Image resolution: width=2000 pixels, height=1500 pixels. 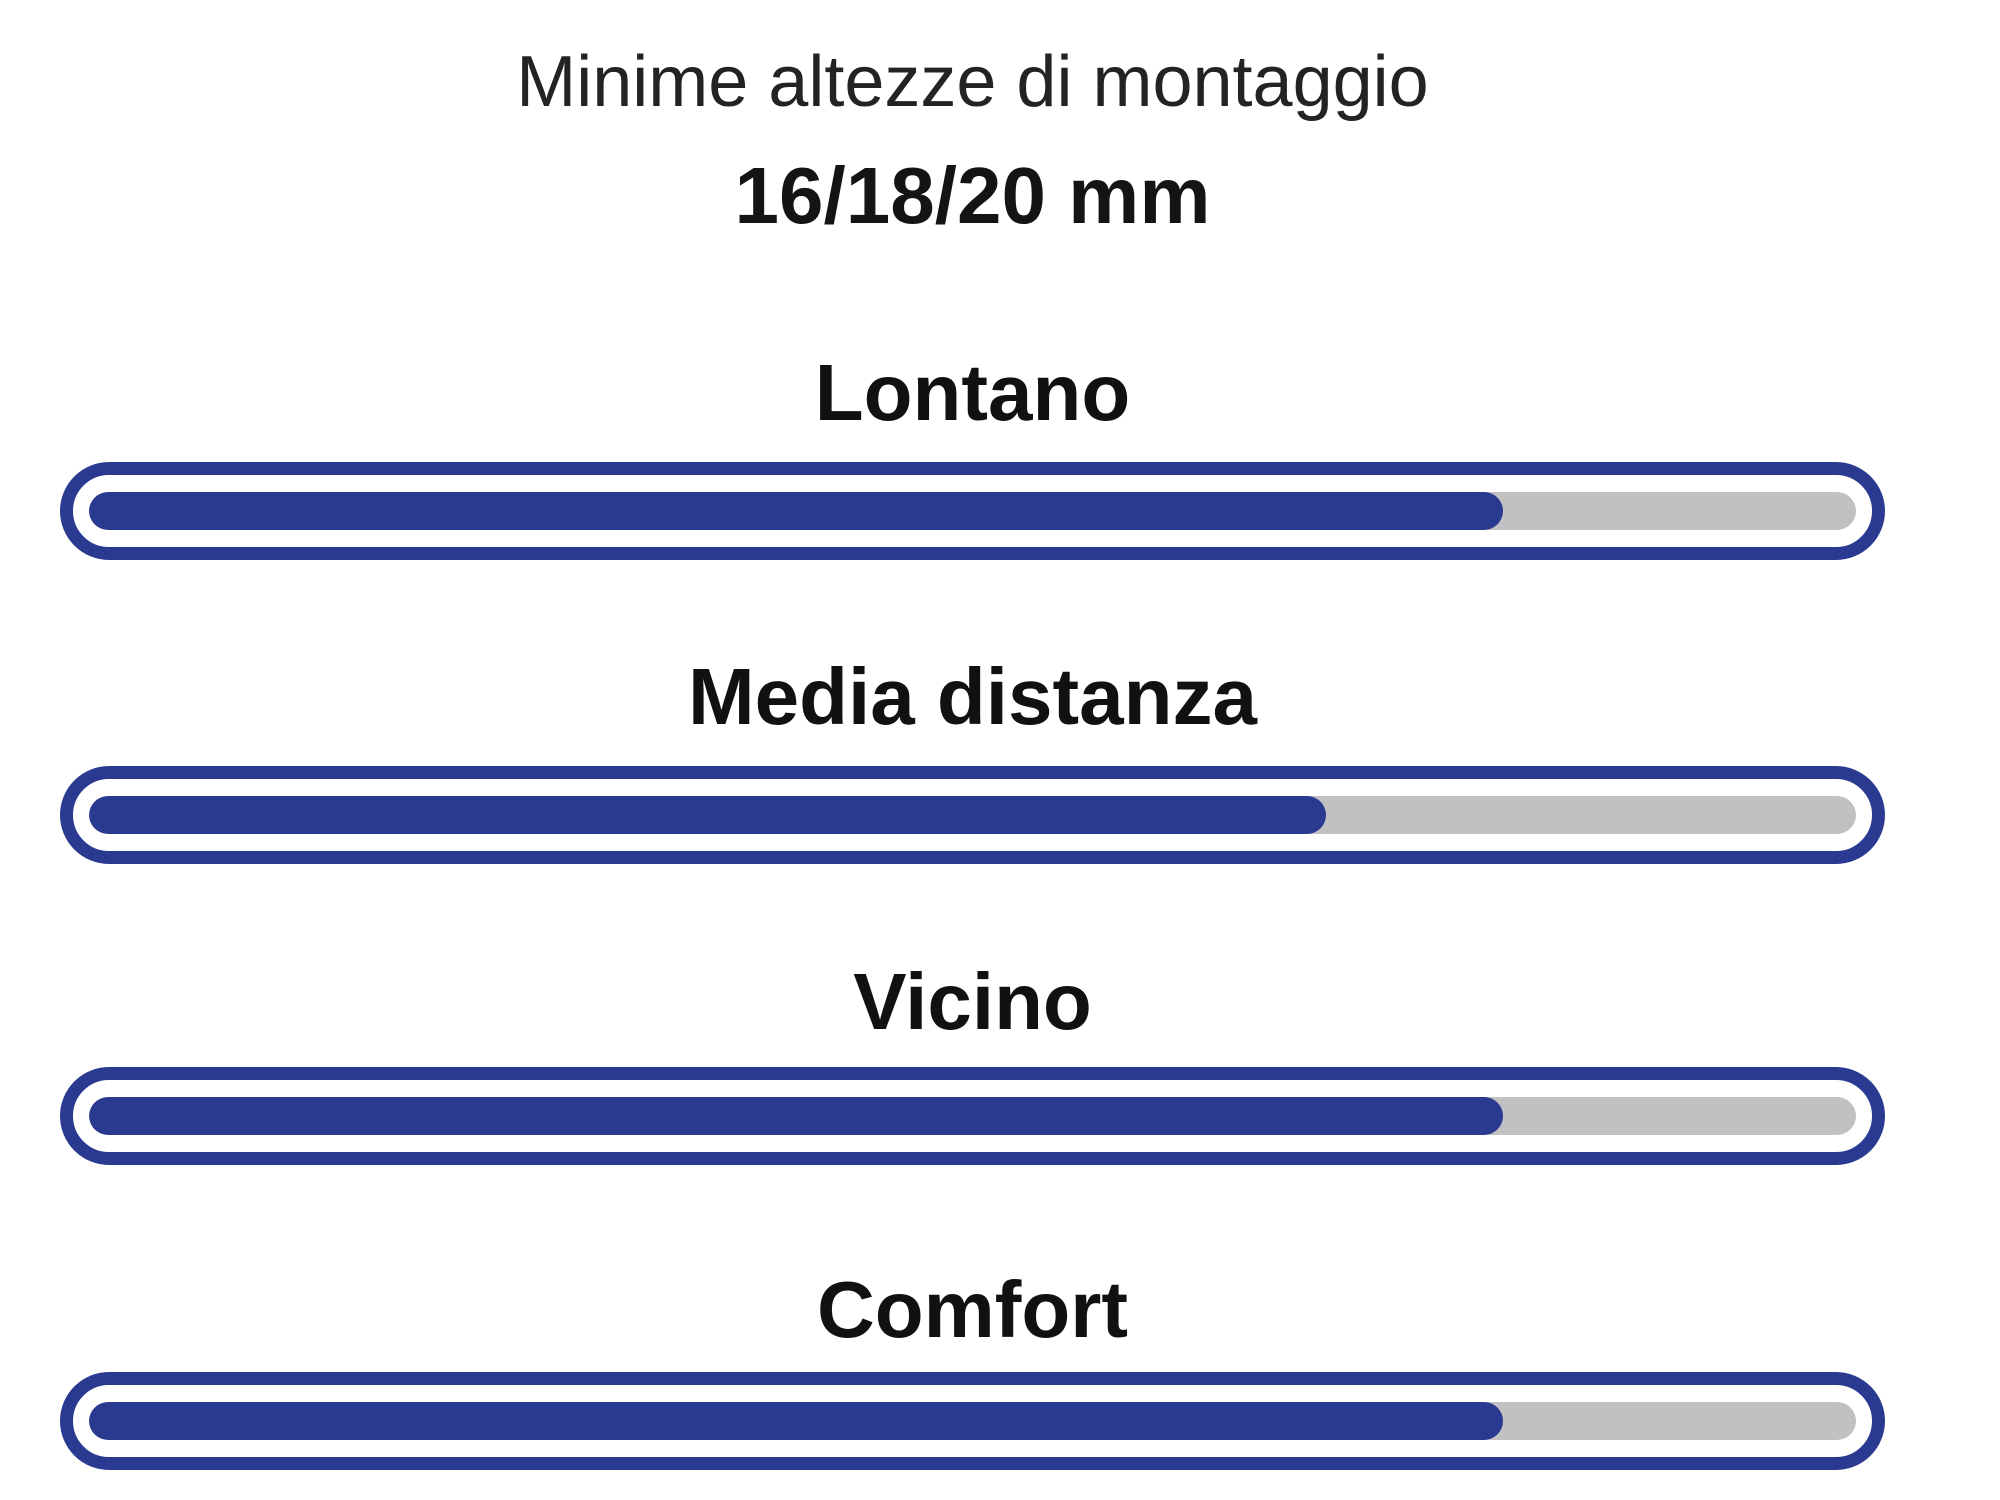 What do you see at coordinates (796, 511) in the screenshot?
I see `bar-fill-lontano` at bounding box center [796, 511].